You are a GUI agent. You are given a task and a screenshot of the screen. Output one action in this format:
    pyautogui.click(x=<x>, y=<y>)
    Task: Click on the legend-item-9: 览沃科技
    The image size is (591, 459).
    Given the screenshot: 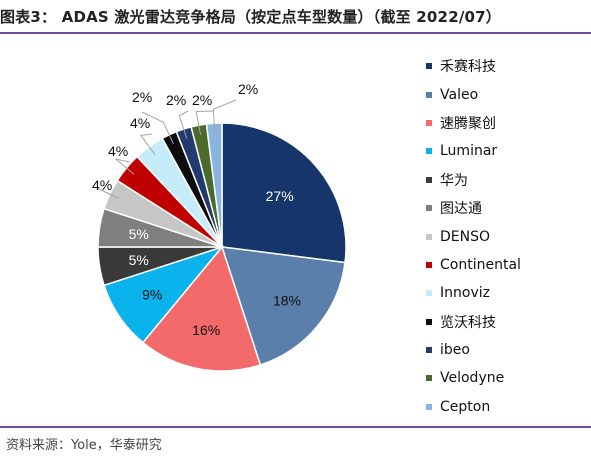 What is the action you would take?
    pyautogui.click(x=473, y=322)
    